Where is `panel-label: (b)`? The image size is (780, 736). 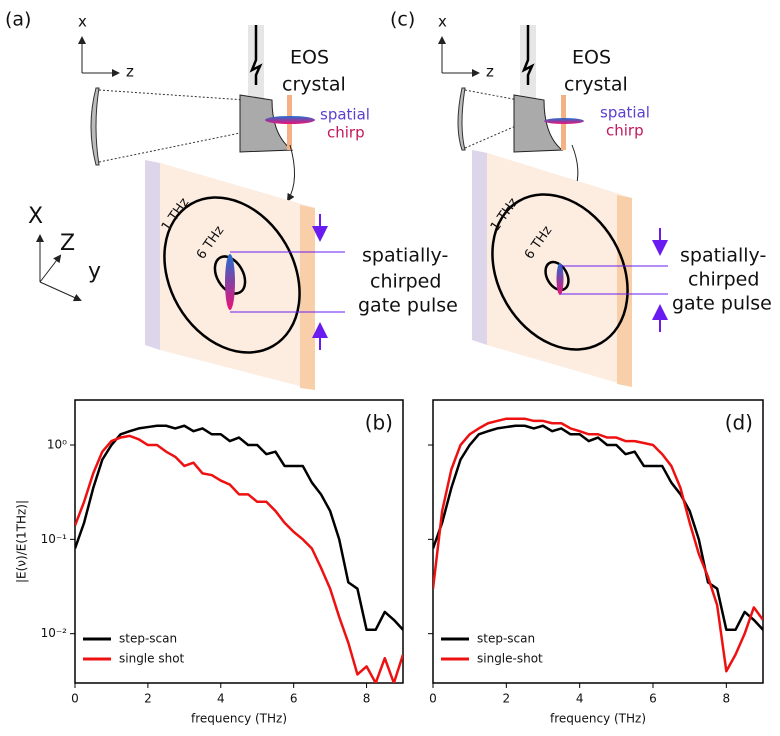
panel-label: (b) is located at coordinates (379, 423).